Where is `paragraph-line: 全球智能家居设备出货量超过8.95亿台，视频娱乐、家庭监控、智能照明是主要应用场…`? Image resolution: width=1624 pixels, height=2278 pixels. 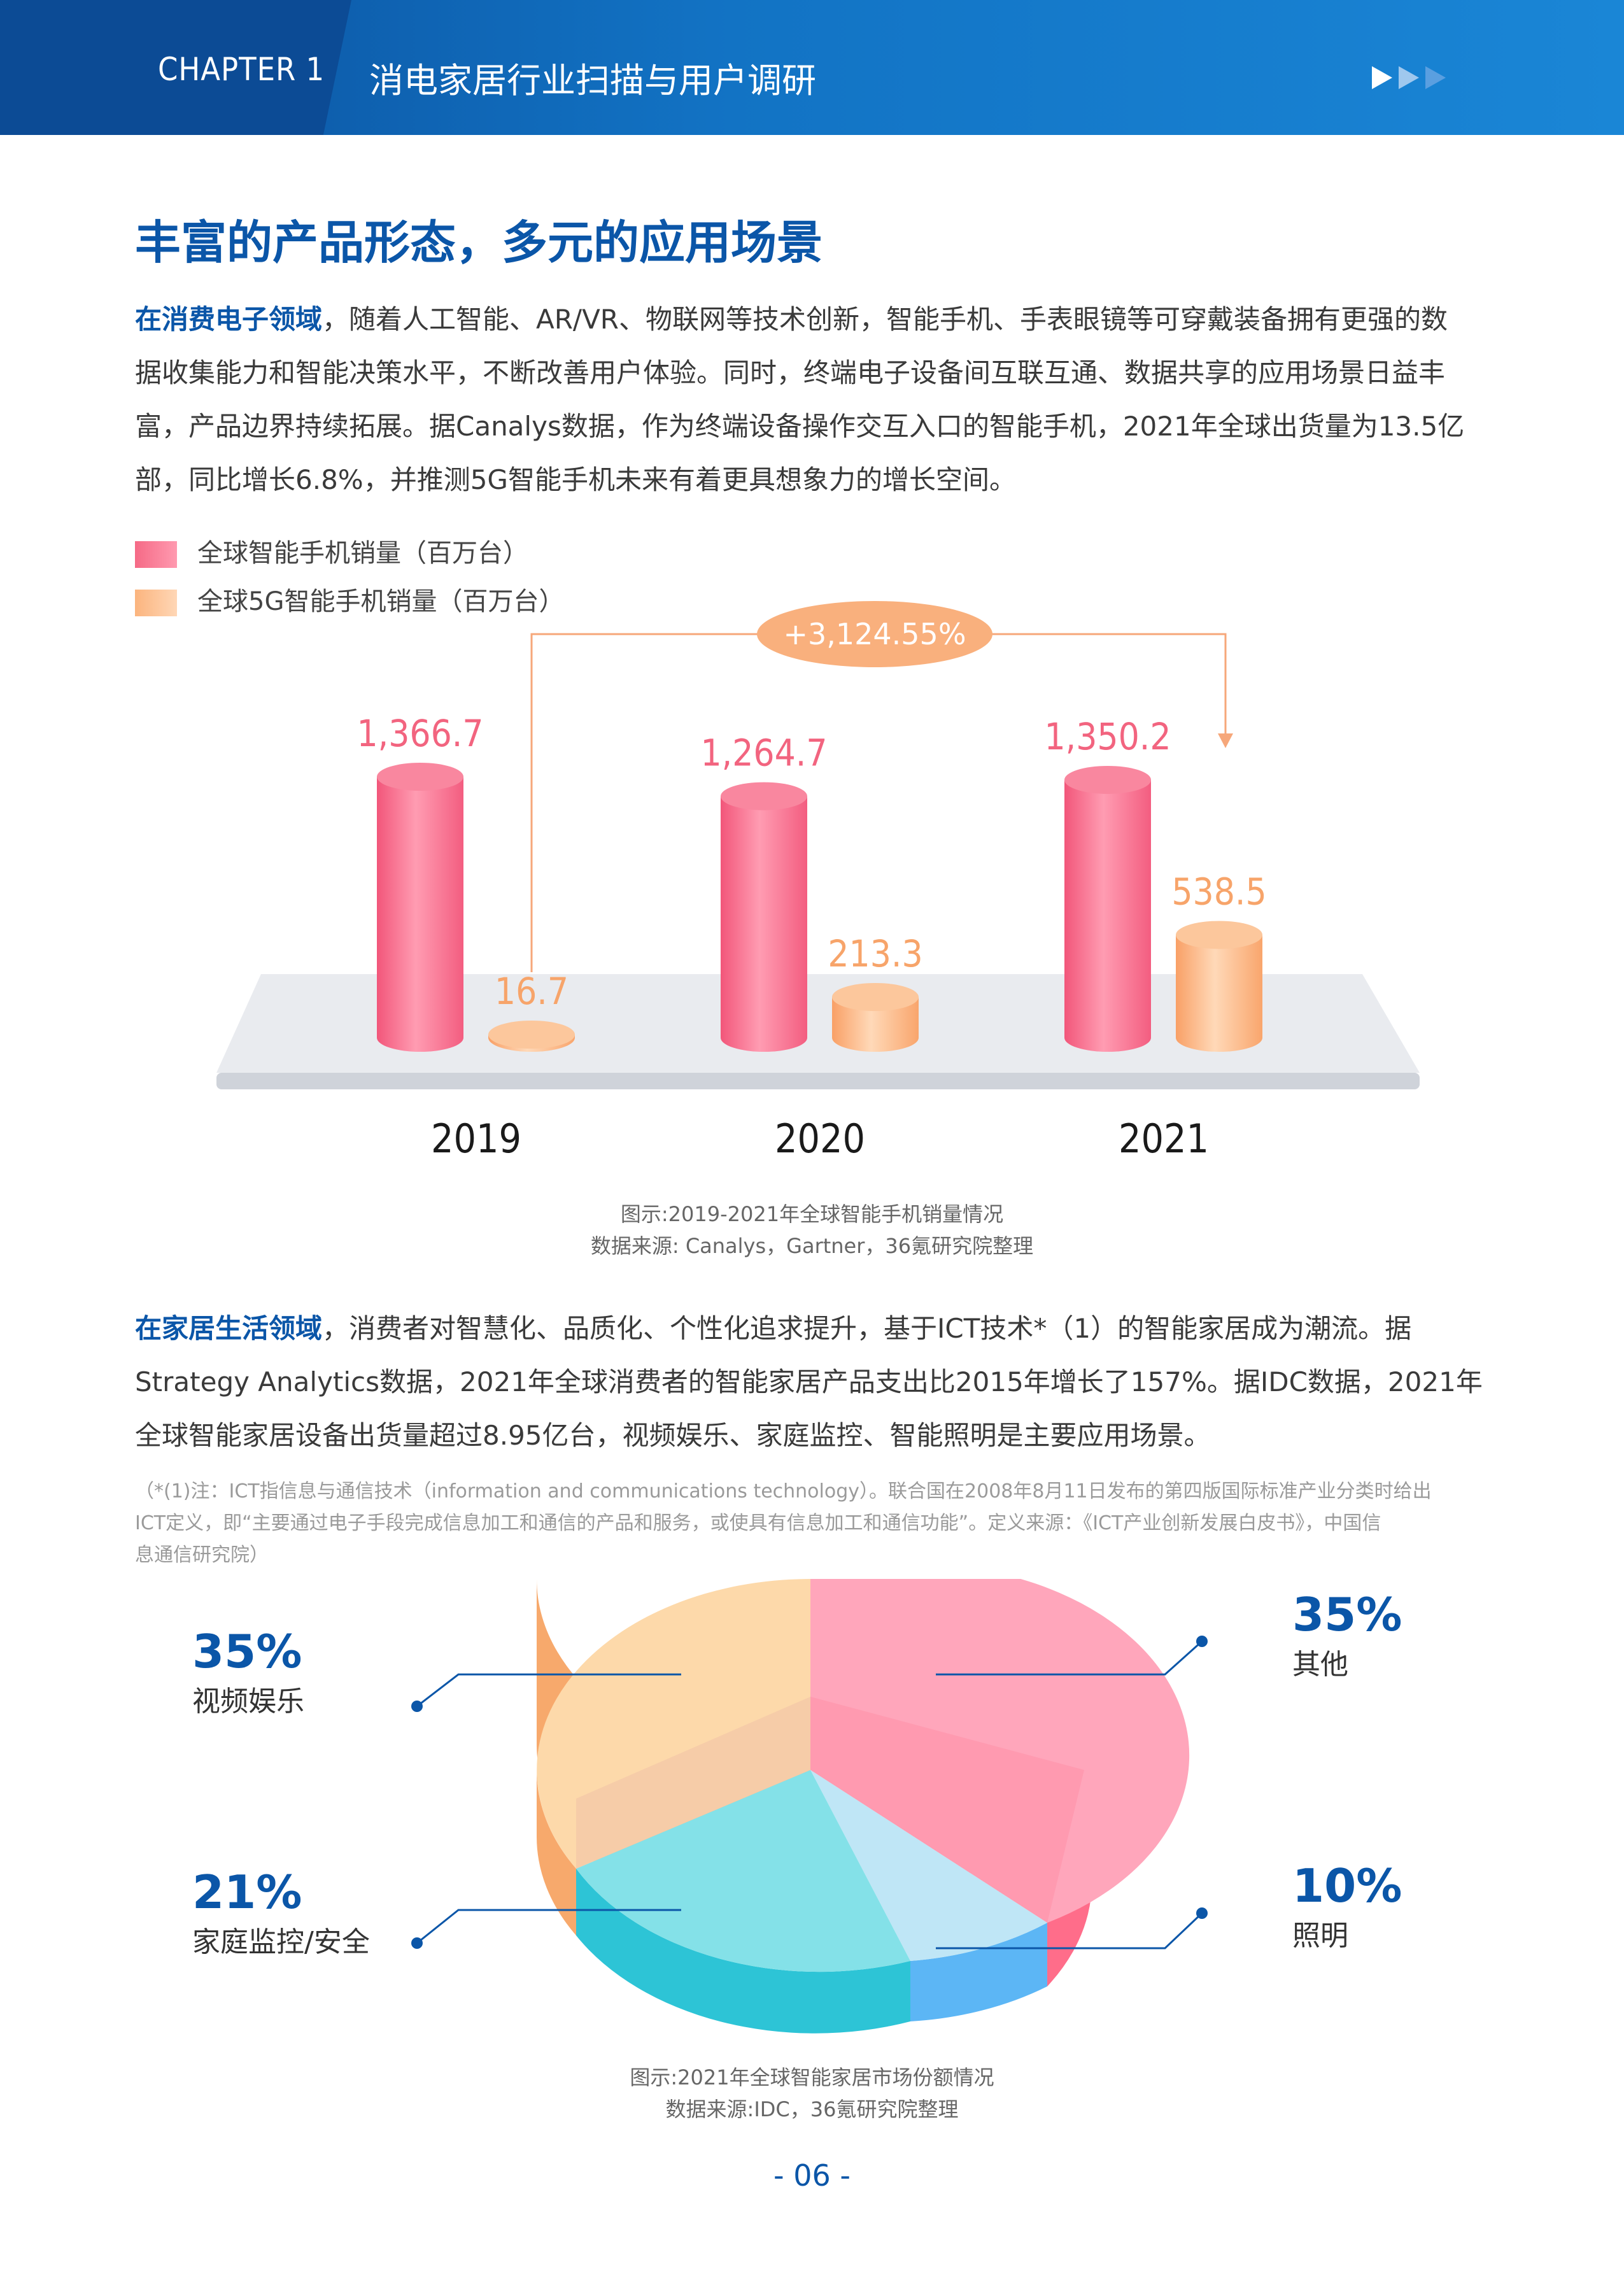
paragraph-line: 全球智能家居设备出货量超过8.95亿台，视频娱乐、家庭监控、智能照明是主要应用场… is located at coordinates (673, 1435).